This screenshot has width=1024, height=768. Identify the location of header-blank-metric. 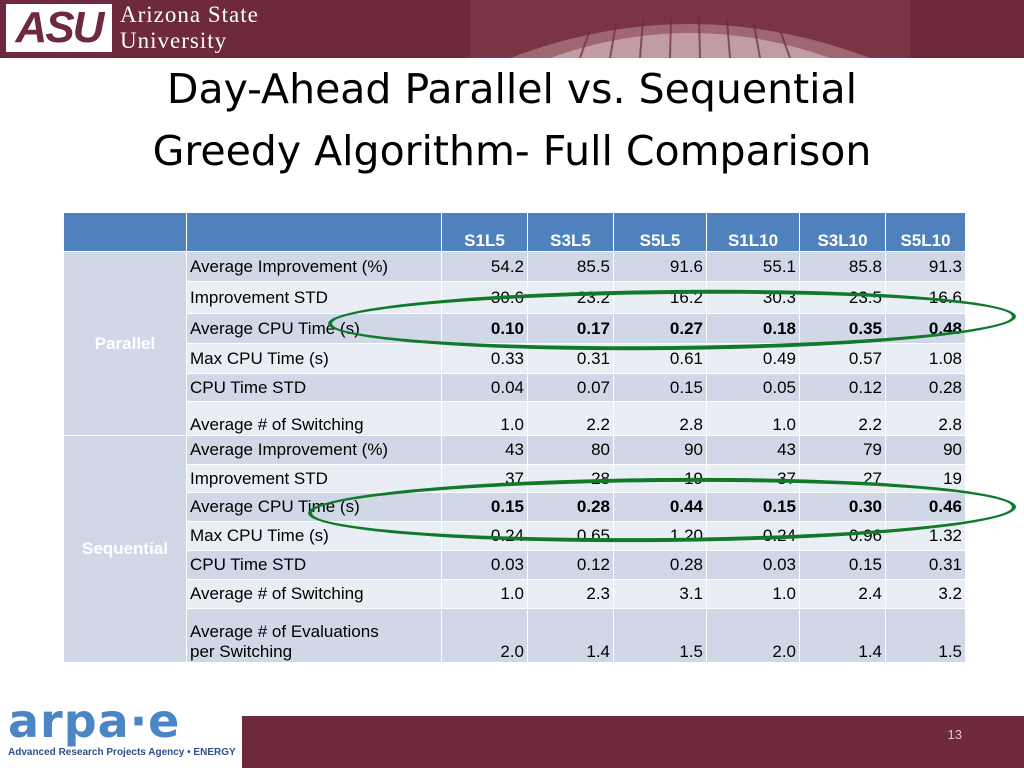
(314, 232).